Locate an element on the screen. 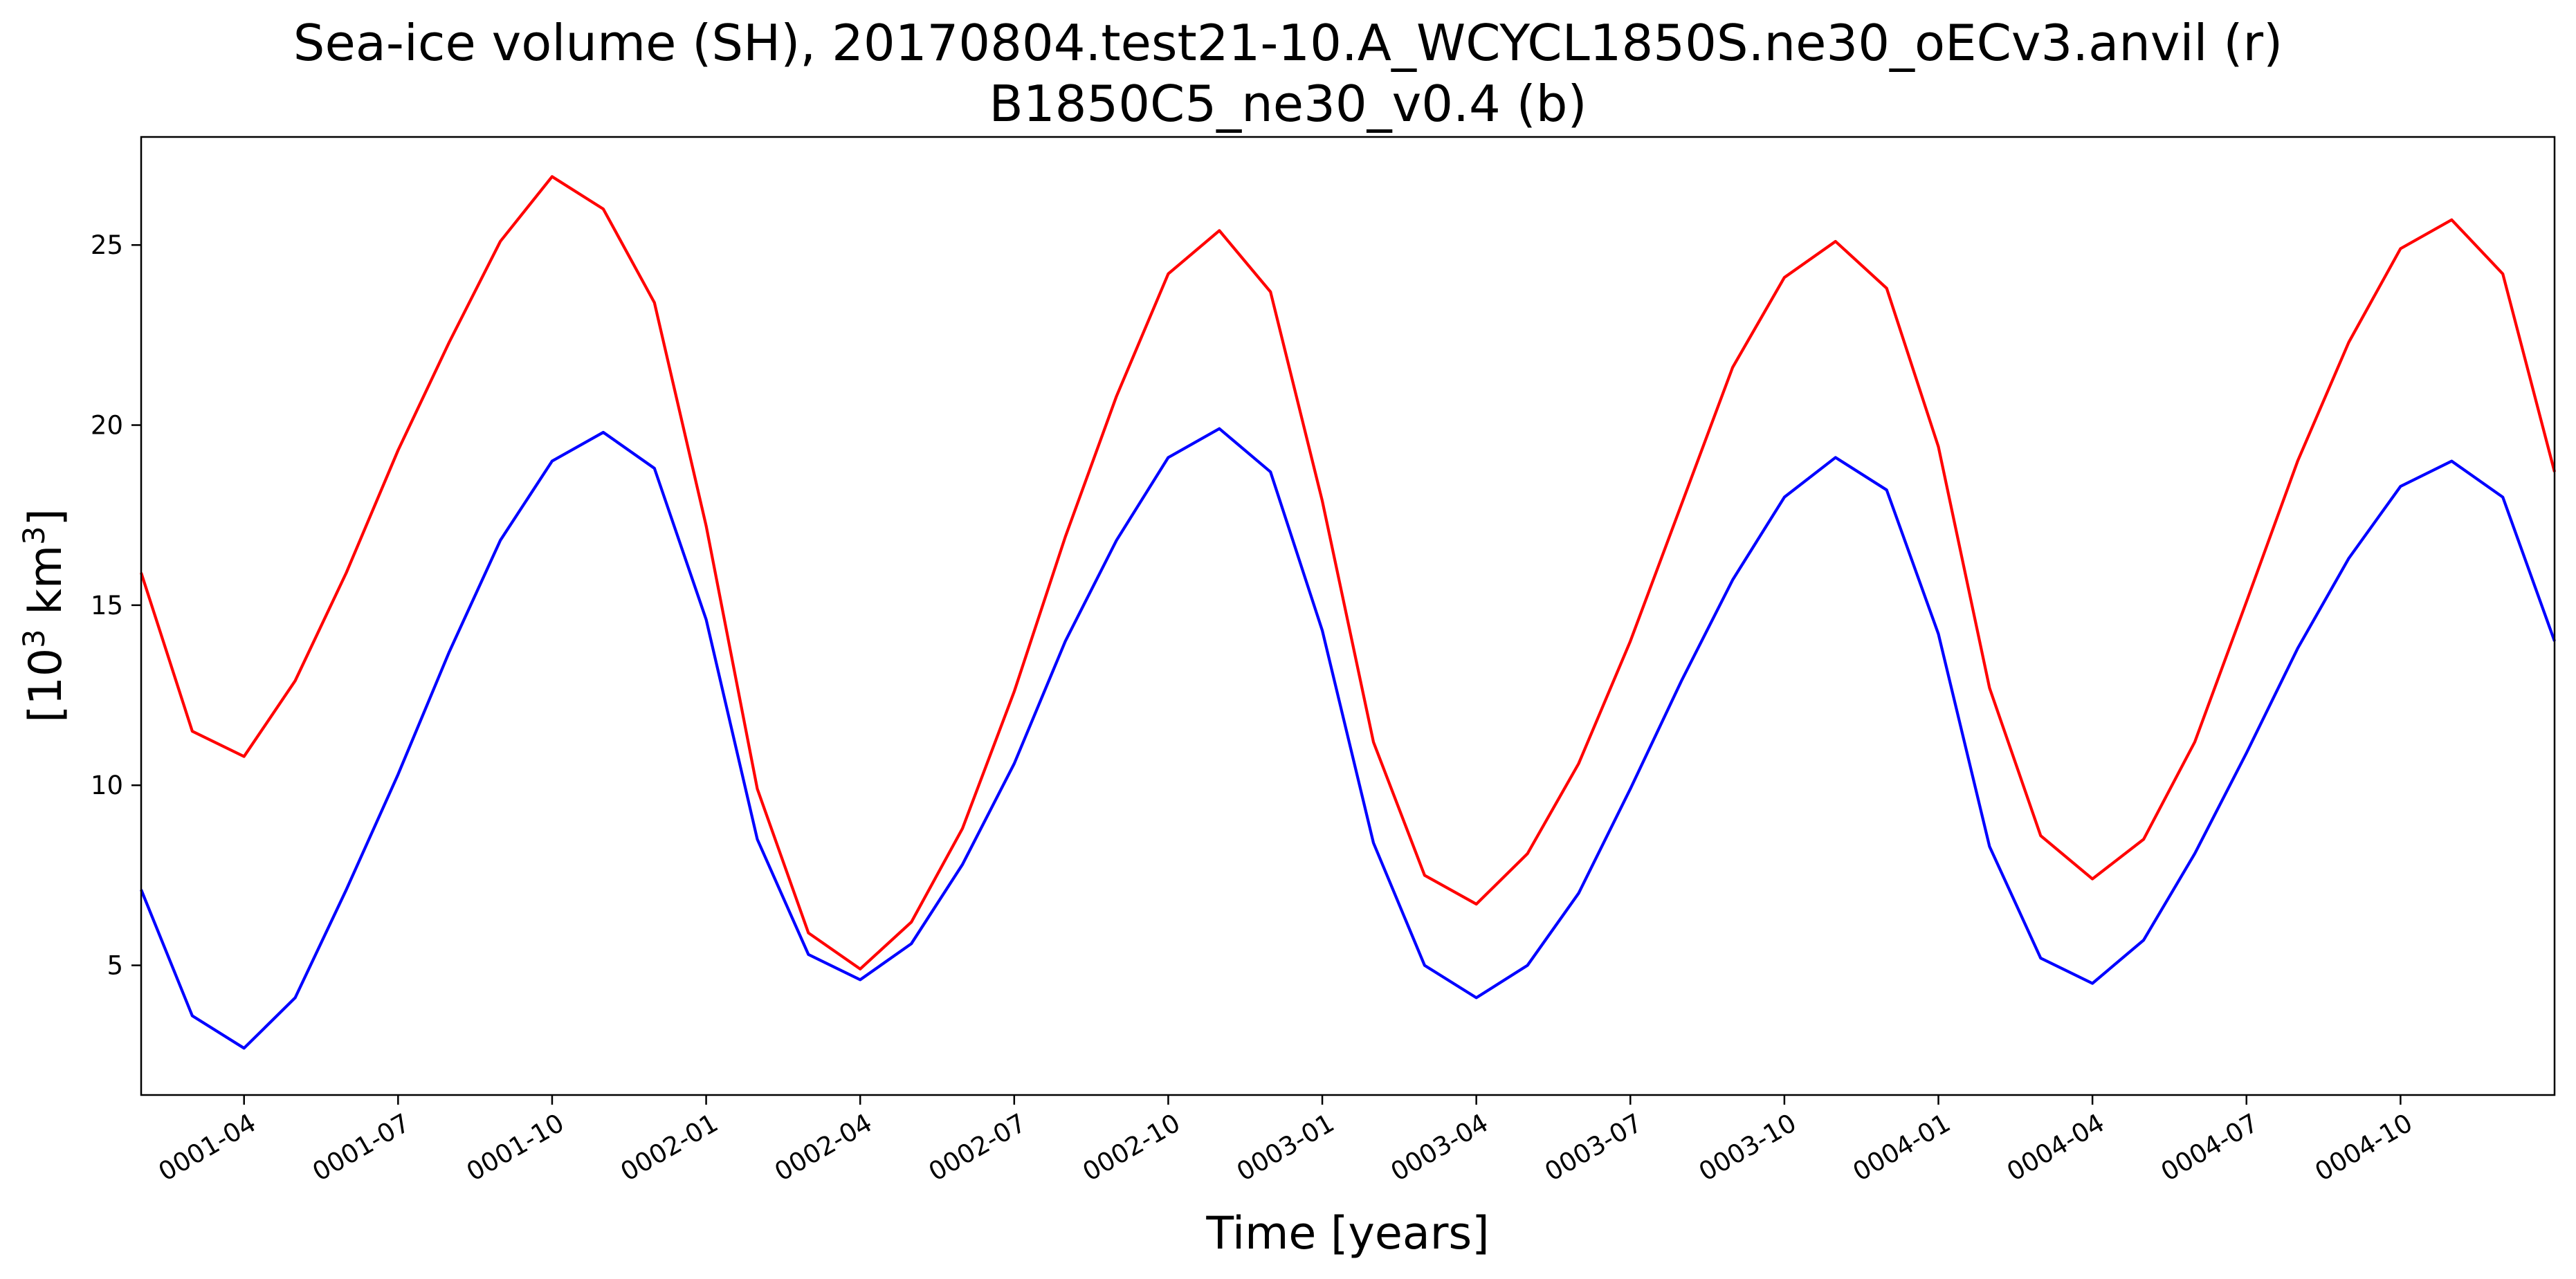 Image resolution: width=2576 pixels, height=1279 pixels. y-tick-label: 5 is located at coordinates (115, 966).